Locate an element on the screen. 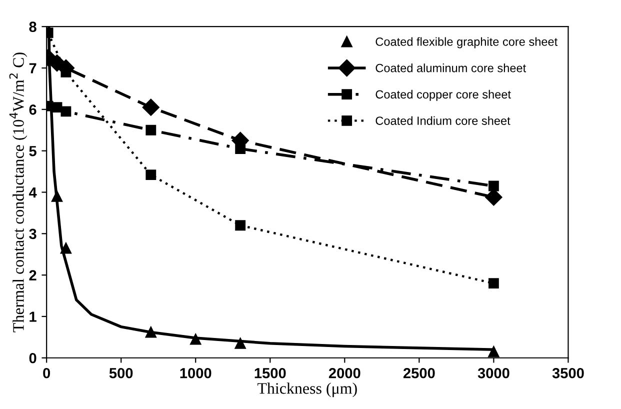  y-tick-label: 5 is located at coordinates (32, 151).